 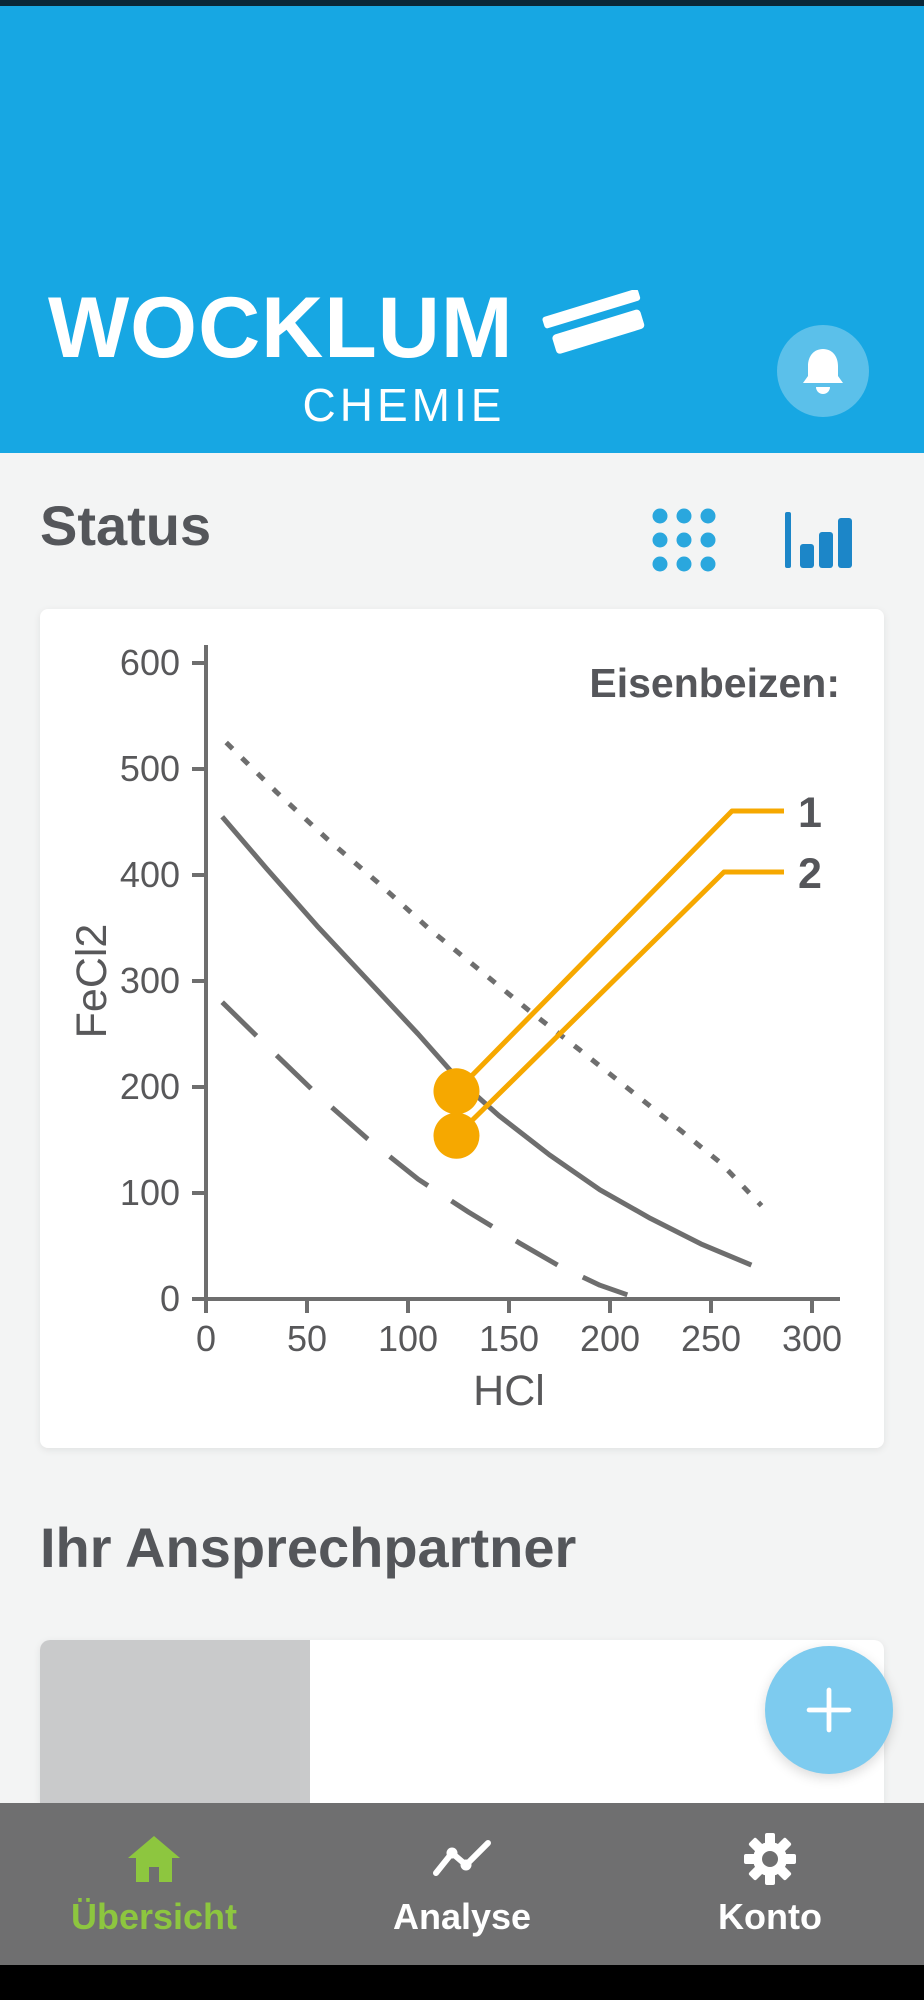 I want to click on svg-text: 250, so click(x=711, y=1338).